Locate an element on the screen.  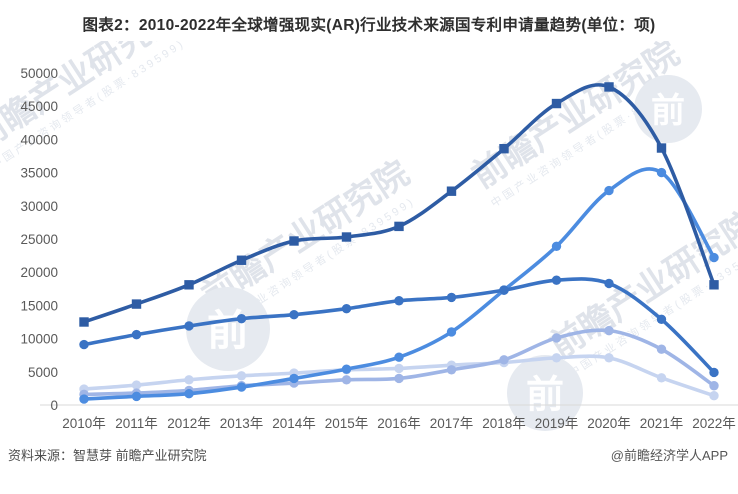
x-tick-label: 2015年 is located at coordinates (347, 423).